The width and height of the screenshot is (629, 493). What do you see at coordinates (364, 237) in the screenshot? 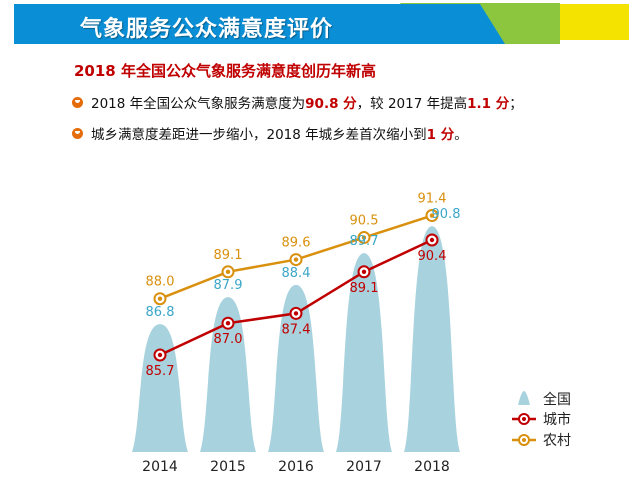
I see `rural-marker-dot-2017` at bounding box center [364, 237].